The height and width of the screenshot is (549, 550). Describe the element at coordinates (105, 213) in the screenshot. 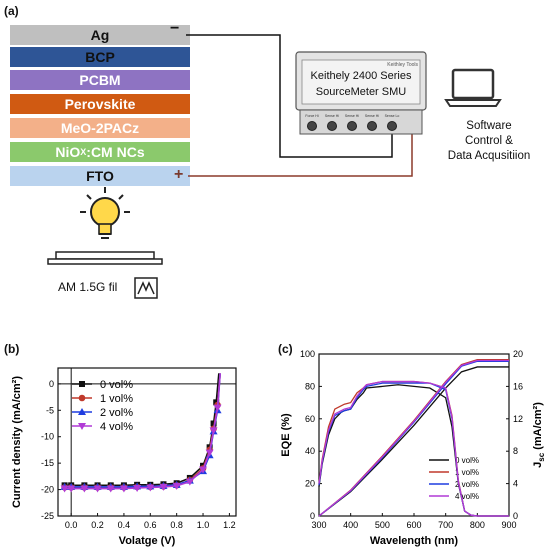

I see `light-bulb-icon` at that location.